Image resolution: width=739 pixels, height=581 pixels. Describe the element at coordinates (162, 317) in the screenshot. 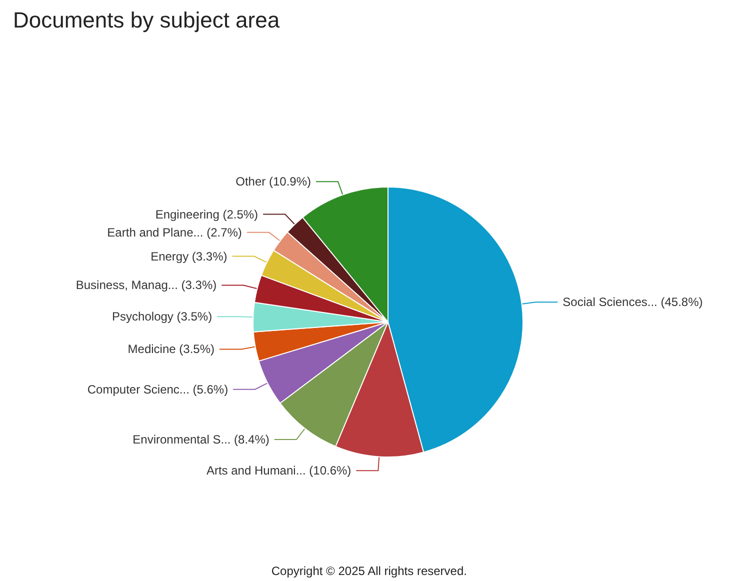

I see `slice-label: Psychology (3.5%)` at that location.